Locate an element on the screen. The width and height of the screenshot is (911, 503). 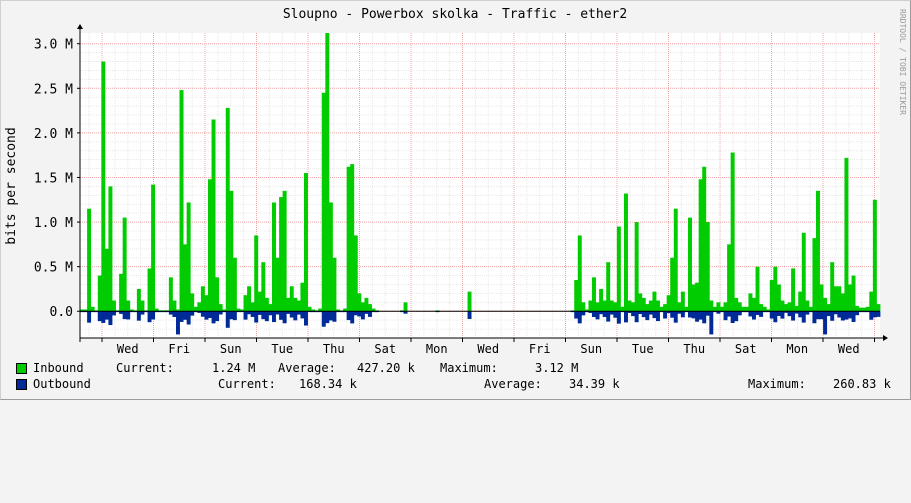
inbound-average-value: 427.20 k is located at coordinates (386, 368).